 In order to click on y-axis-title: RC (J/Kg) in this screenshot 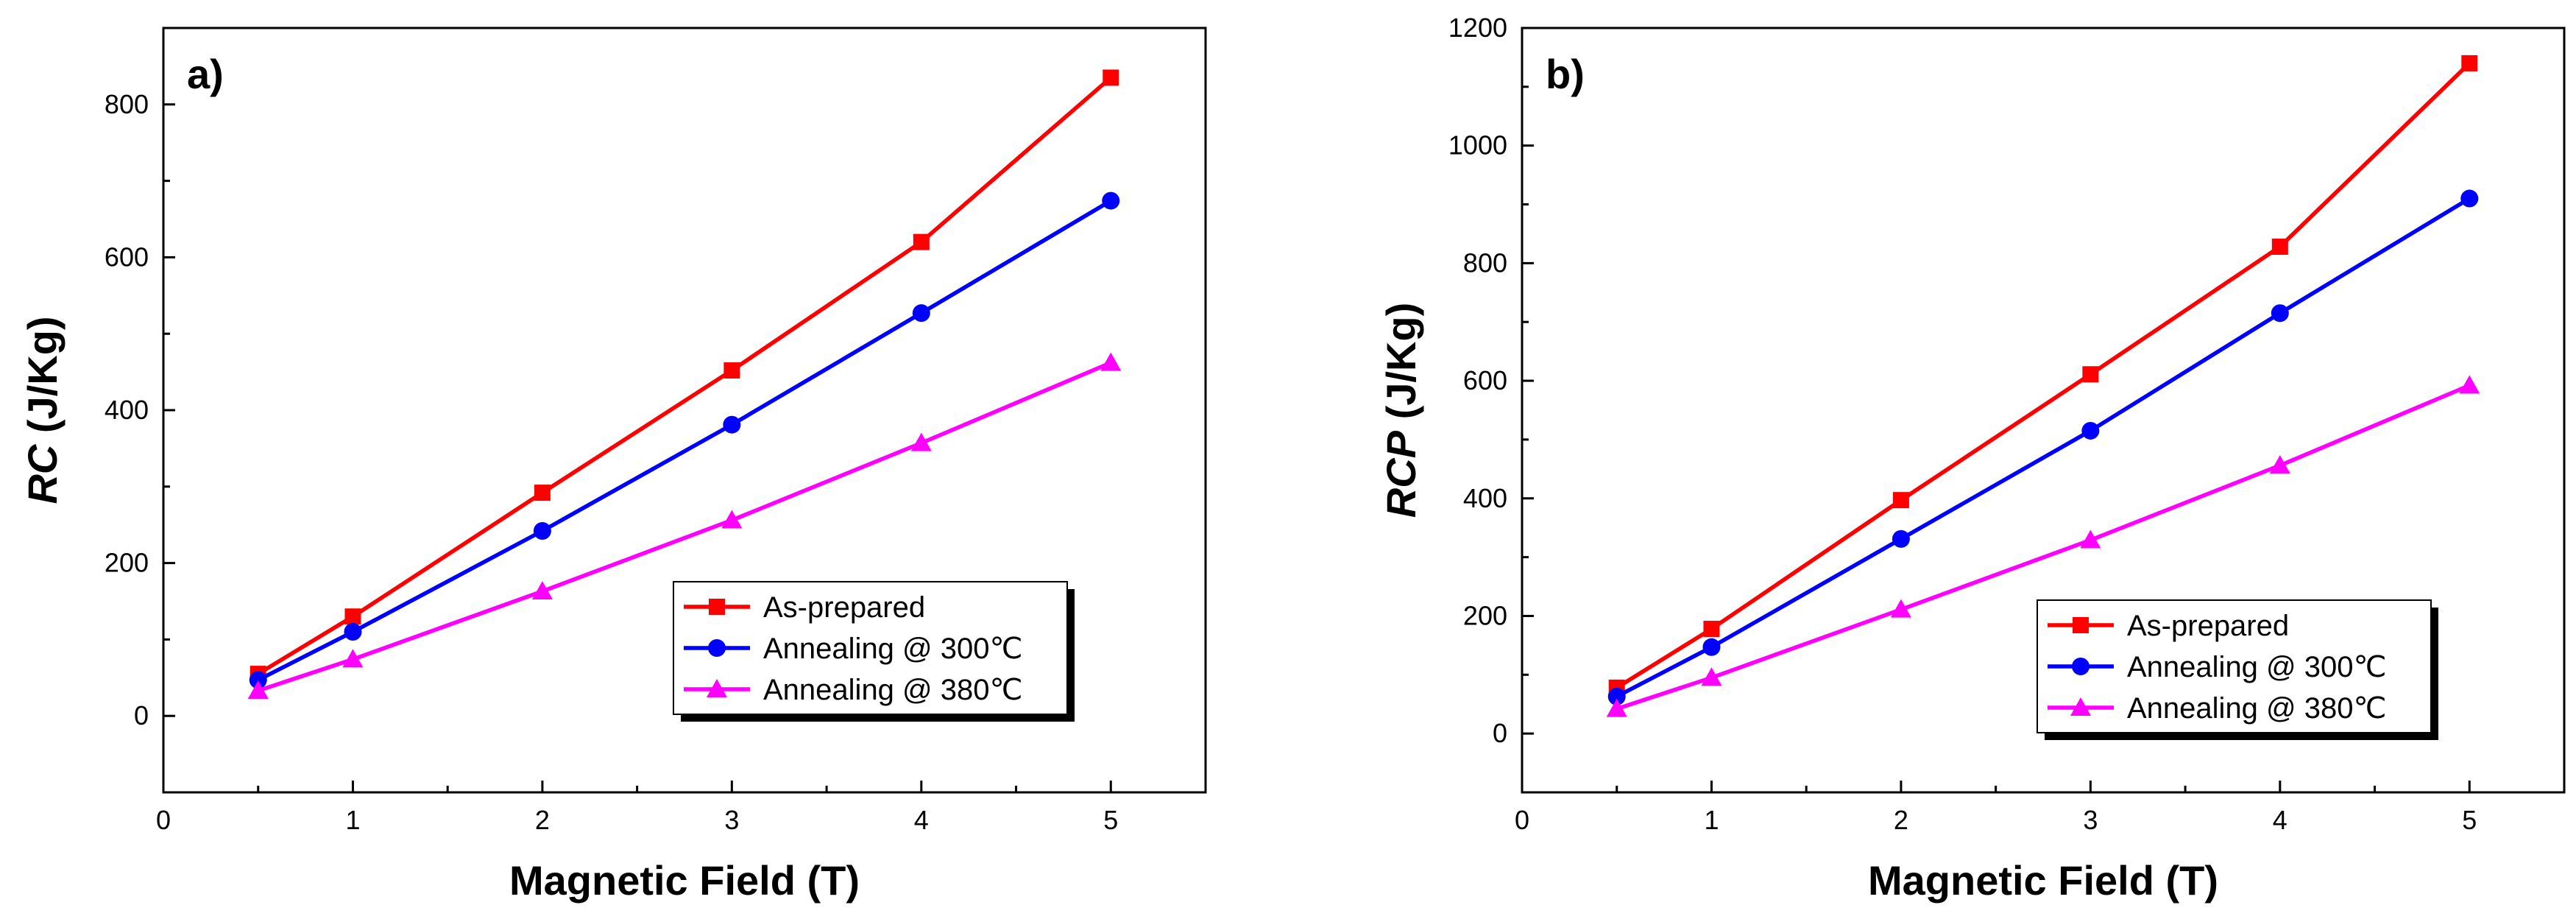, I will do `click(42, 410)`.